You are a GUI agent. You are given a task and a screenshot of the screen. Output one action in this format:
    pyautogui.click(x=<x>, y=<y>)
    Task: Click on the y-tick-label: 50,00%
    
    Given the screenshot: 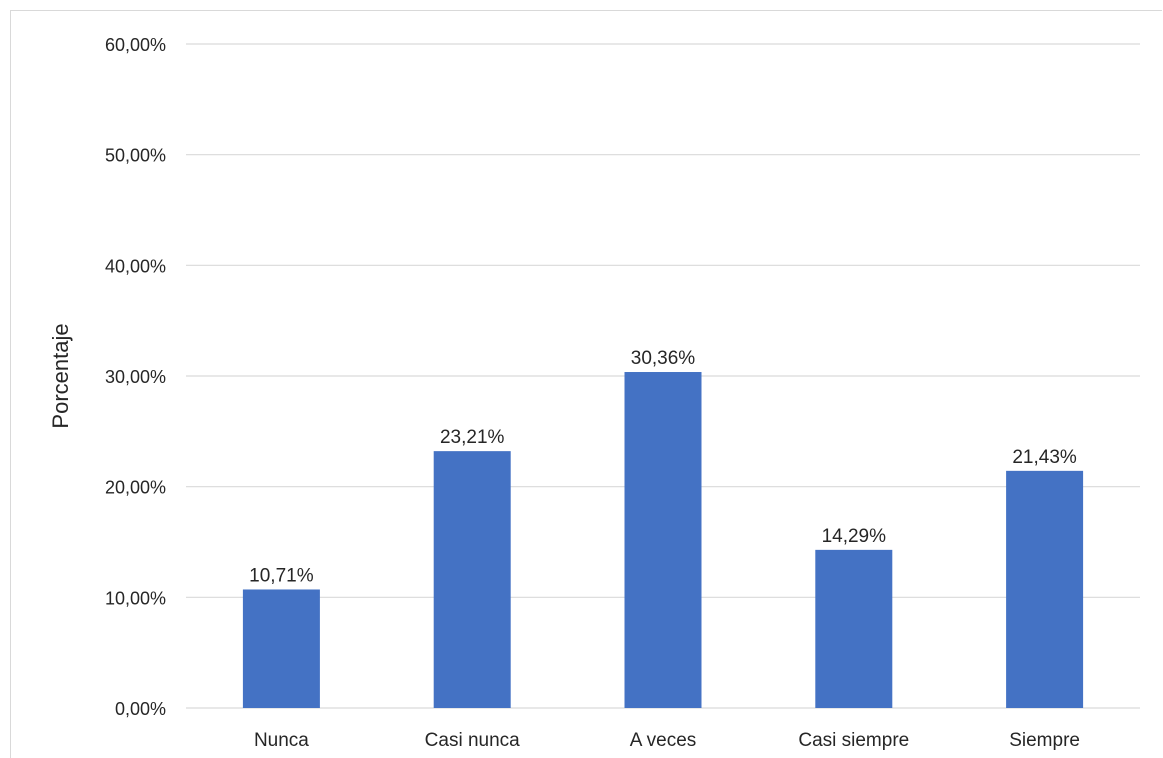 What is the action you would take?
    pyautogui.click(x=135, y=156)
    